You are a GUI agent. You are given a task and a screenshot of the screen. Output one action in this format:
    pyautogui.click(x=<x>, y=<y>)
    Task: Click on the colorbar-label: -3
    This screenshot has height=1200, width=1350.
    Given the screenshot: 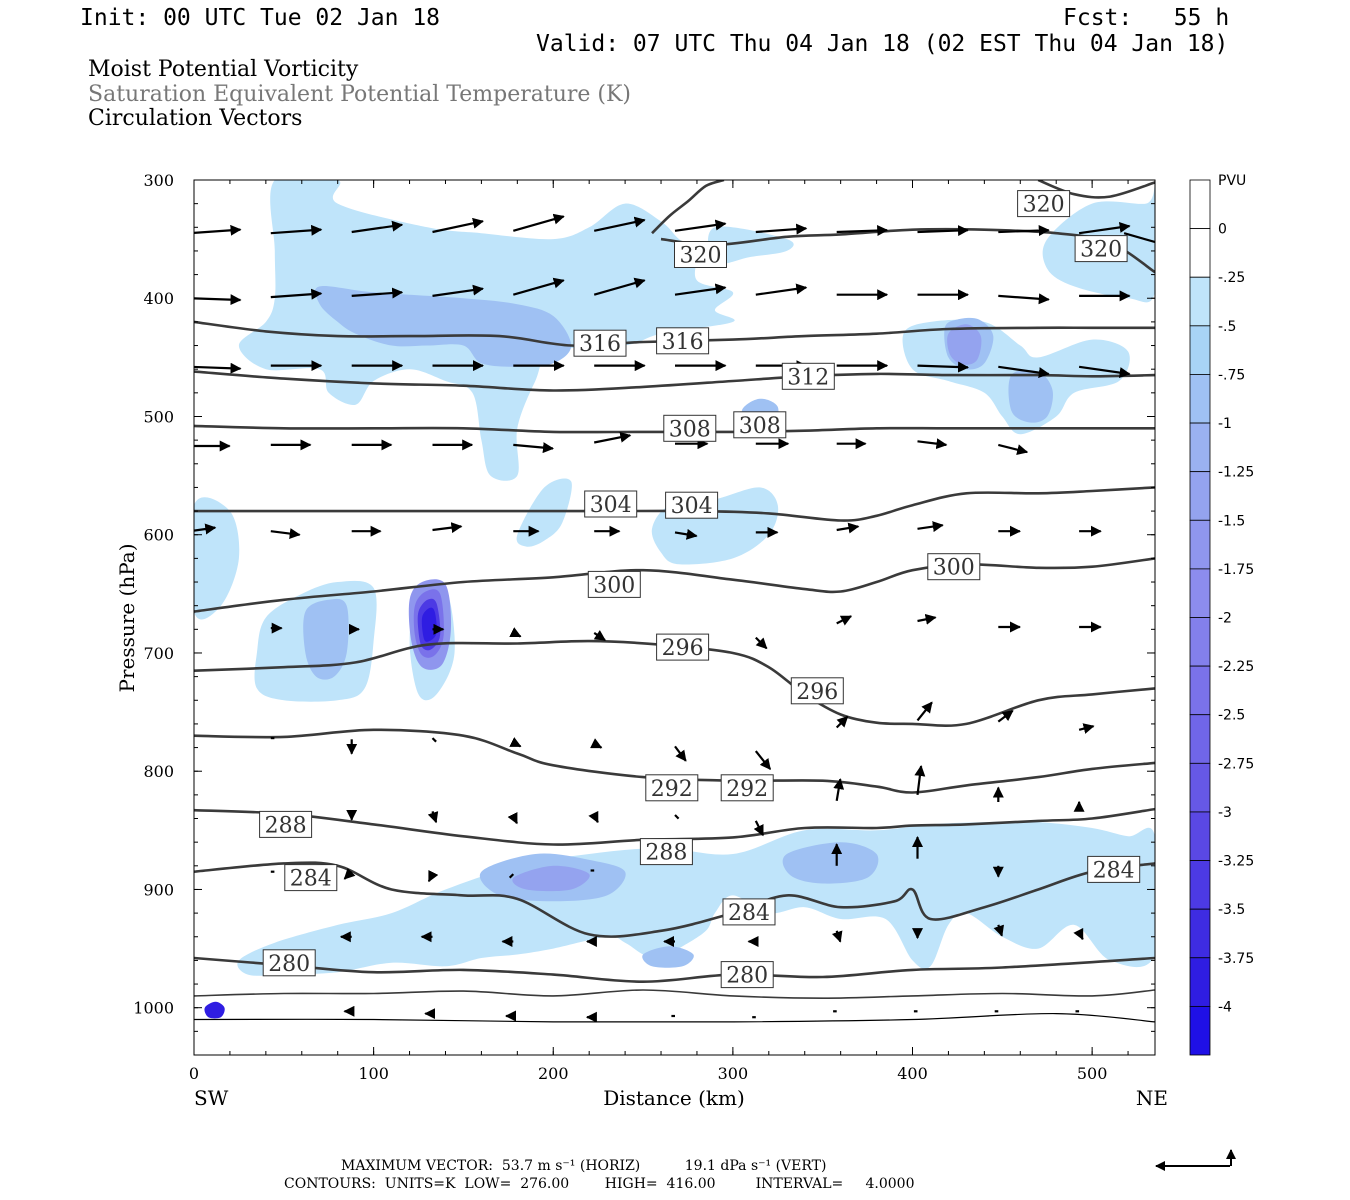 What is the action you would take?
    pyautogui.click(x=1225, y=813)
    